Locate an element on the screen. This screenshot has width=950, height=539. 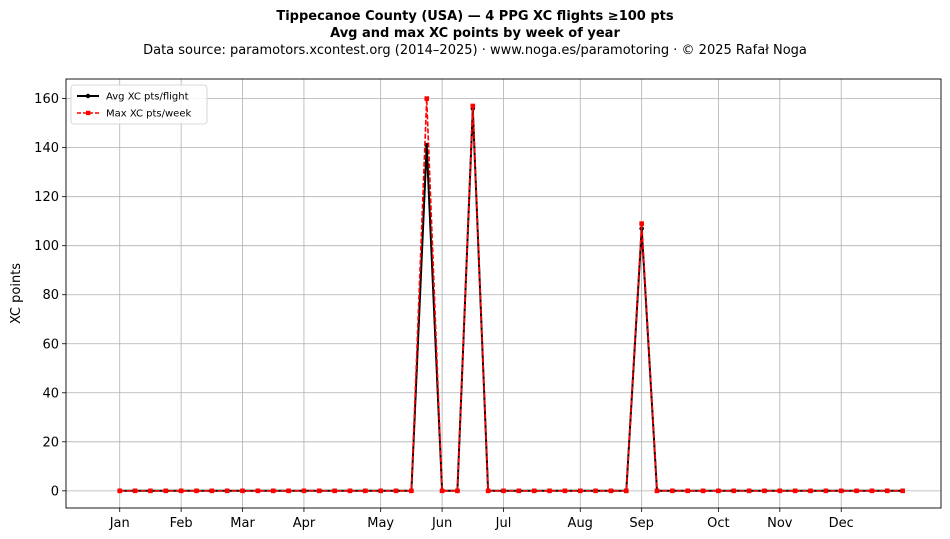
x-tick-label: Aug is located at coordinates (580, 523).